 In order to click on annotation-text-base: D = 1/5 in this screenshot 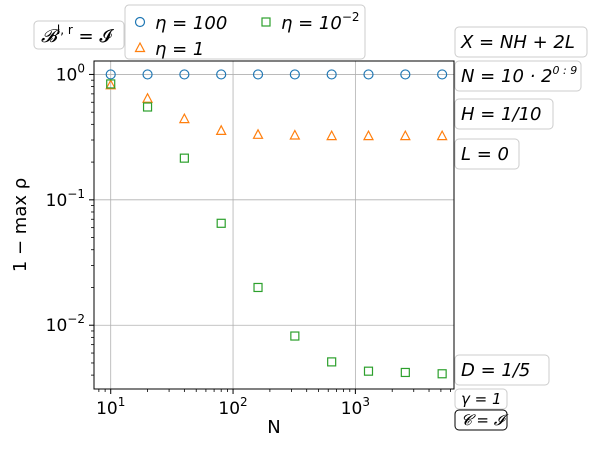, I will do `click(495, 370)`.